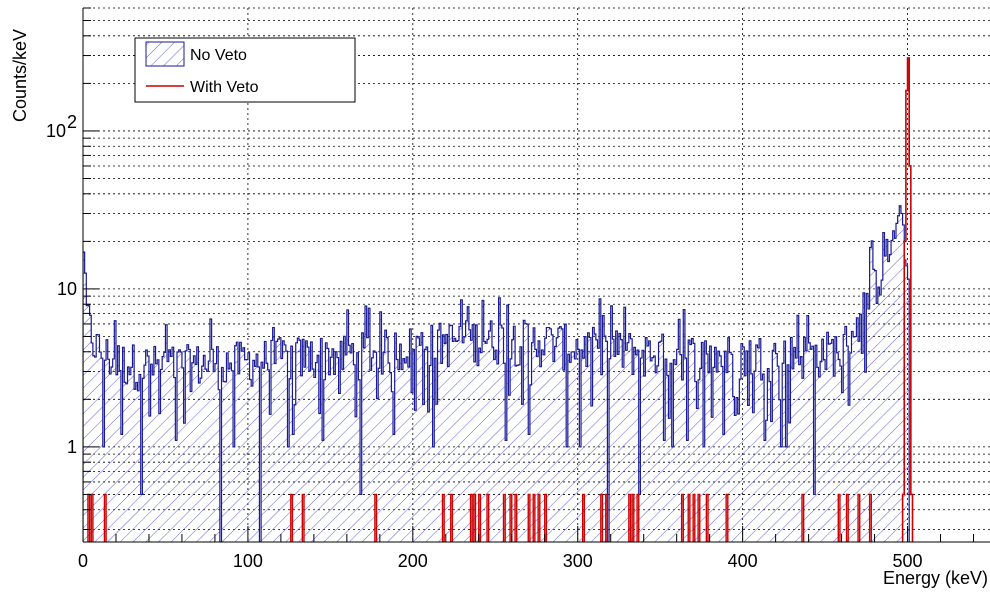  What do you see at coordinates (20, 75) in the screenshot?
I see `y-axis-title: Counts/keV` at bounding box center [20, 75].